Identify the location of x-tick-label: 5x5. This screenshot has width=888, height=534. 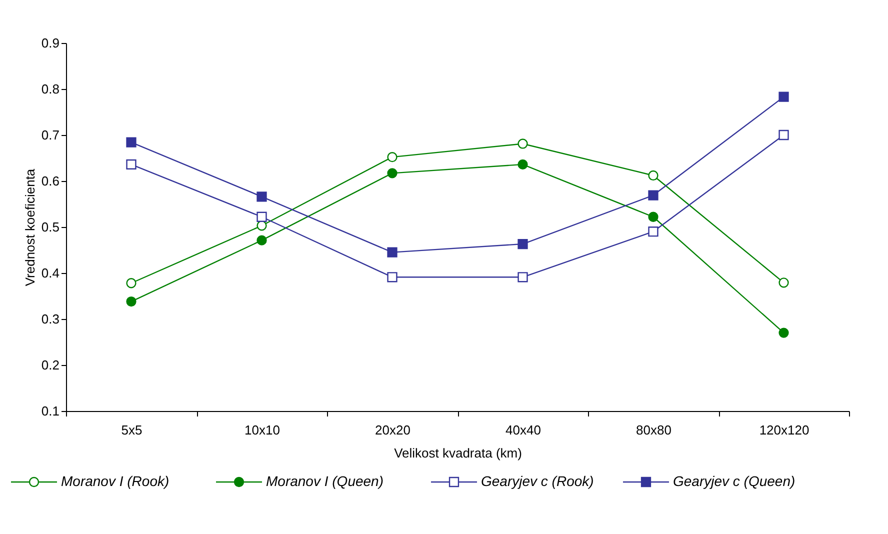
(131, 430).